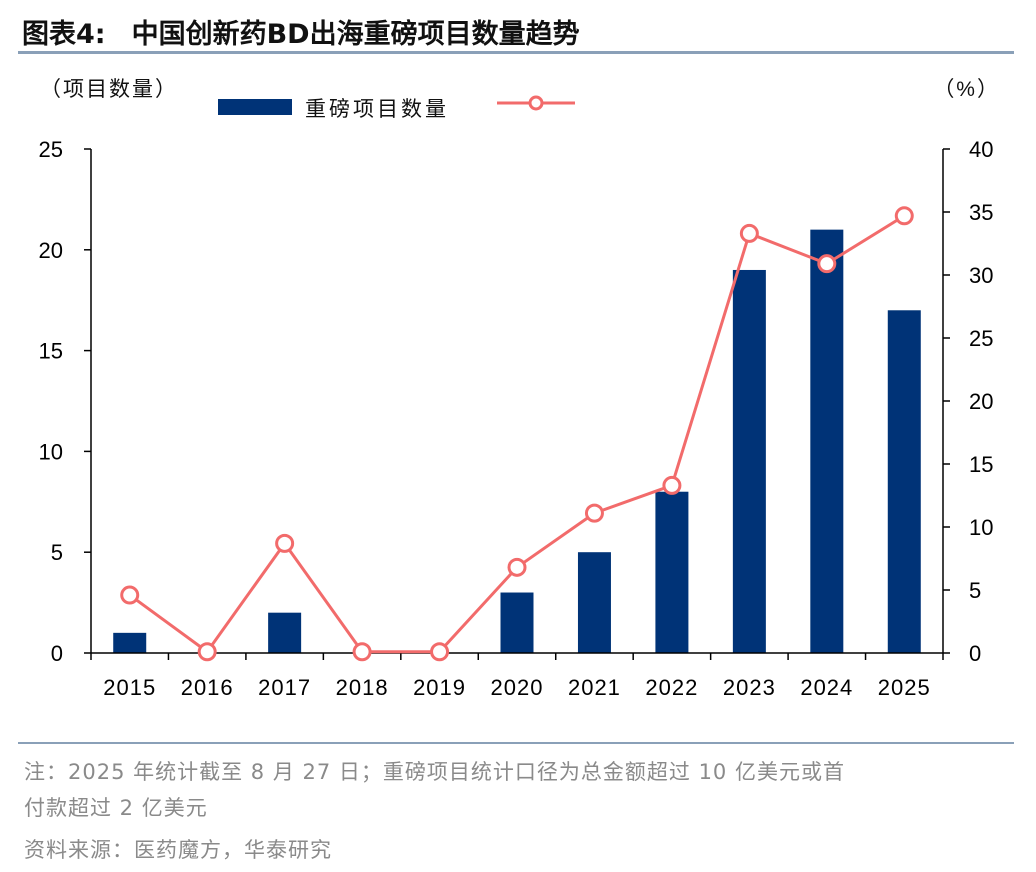  I want to click on legend-bar-swatch, so click(255, 107).